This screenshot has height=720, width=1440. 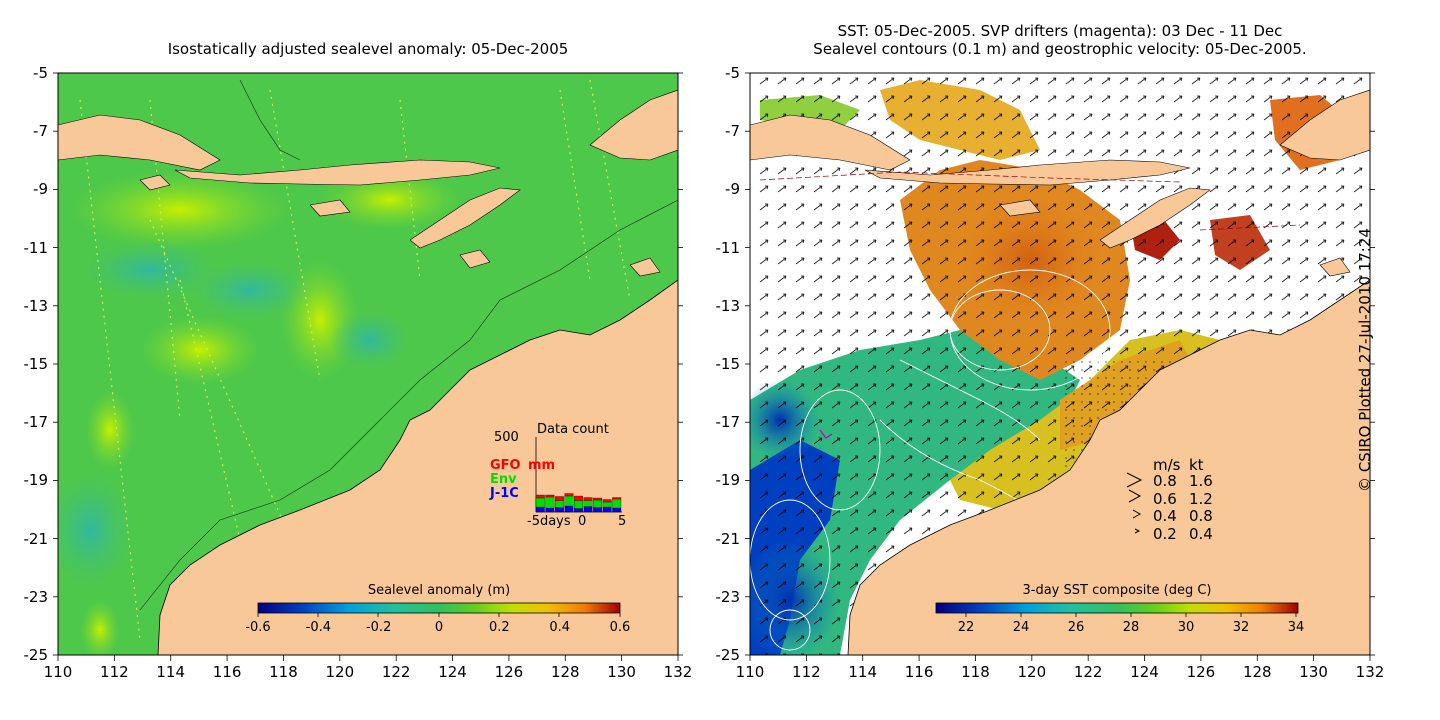 I want to click on right-colorbar-tick-label: 26, so click(x=1076, y=627).